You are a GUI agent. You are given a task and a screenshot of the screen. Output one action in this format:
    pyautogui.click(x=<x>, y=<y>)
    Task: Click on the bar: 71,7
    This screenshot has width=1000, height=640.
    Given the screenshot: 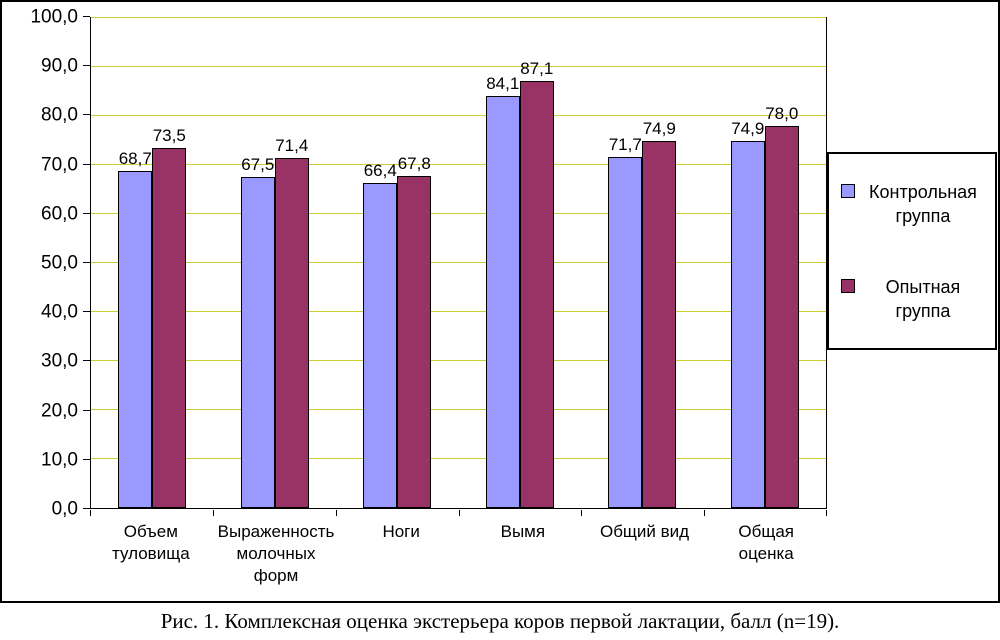 What is the action you would take?
    pyautogui.click(x=625, y=322)
    